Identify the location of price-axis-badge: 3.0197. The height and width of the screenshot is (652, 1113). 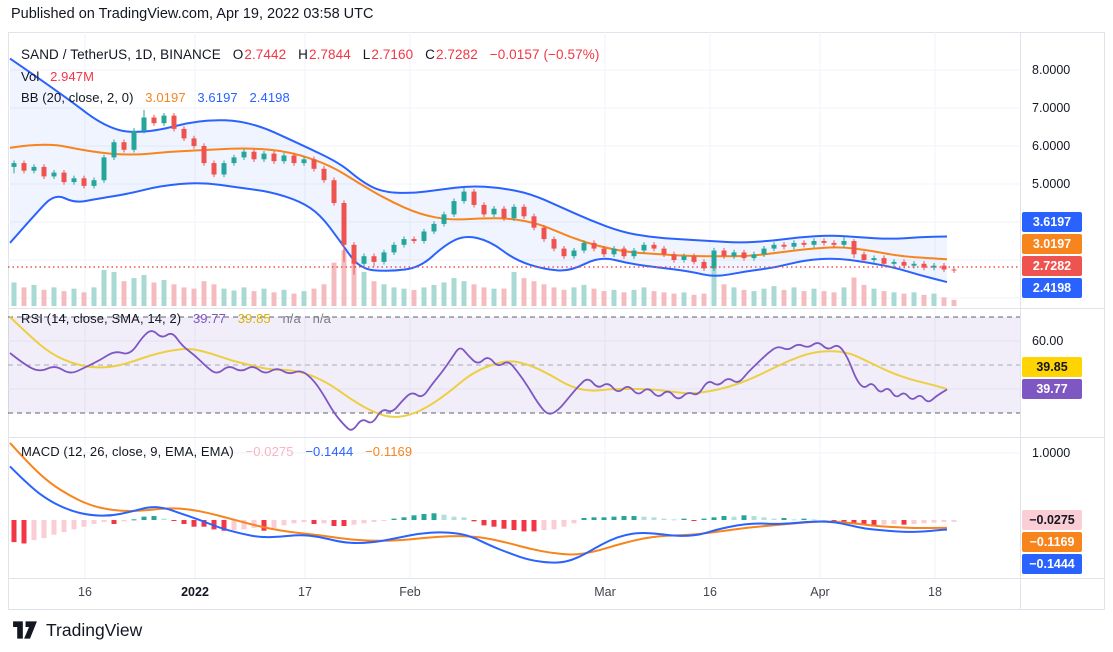
(1052, 244).